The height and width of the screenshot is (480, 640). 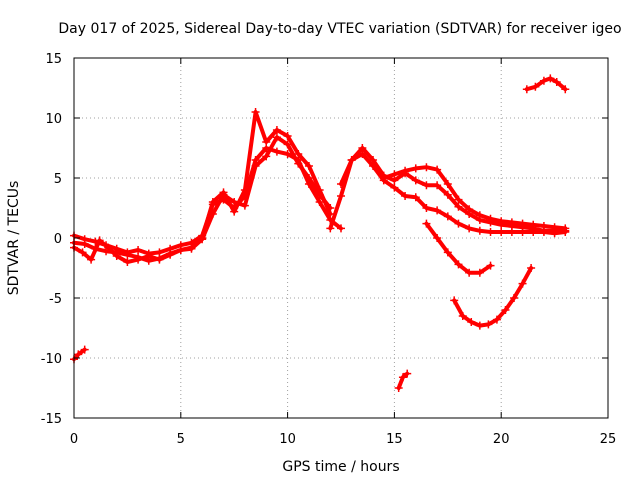 What do you see at coordinates (53, 119) in the screenshot?
I see `y-tick-label: 10` at bounding box center [53, 119].